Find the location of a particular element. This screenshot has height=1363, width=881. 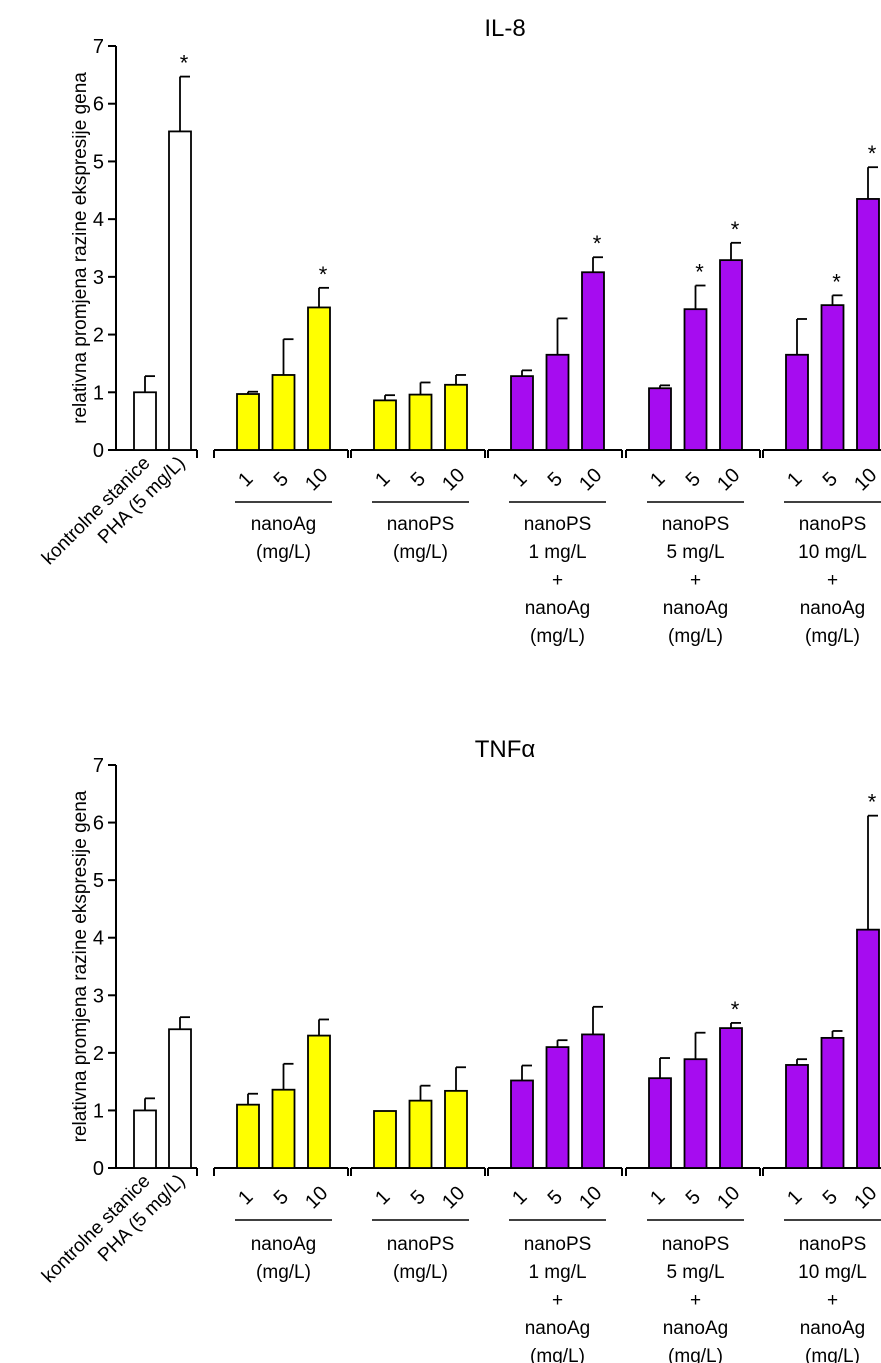

y-tick-label: 2 is located at coordinates (98, 1054).